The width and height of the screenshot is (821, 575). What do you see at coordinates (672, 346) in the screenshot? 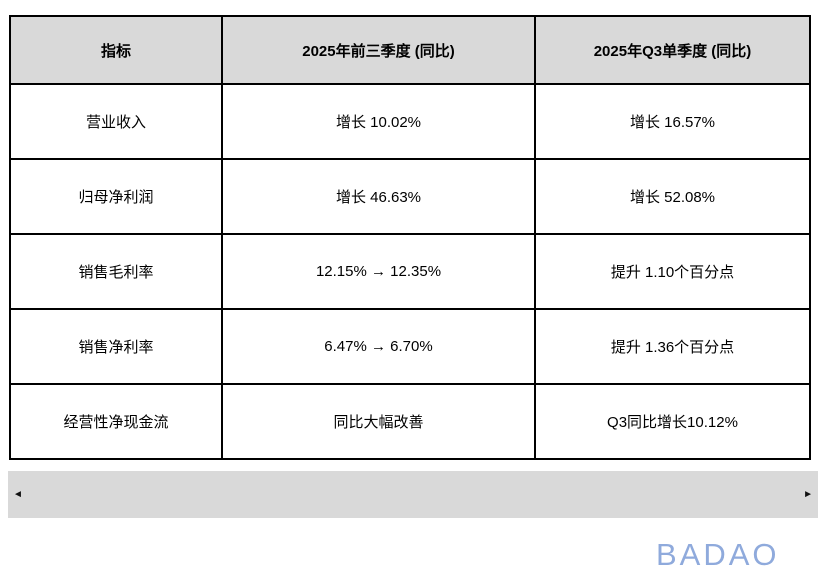
I see `cell-q3: 提升 1.36个百分点` at bounding box center [672, 346].